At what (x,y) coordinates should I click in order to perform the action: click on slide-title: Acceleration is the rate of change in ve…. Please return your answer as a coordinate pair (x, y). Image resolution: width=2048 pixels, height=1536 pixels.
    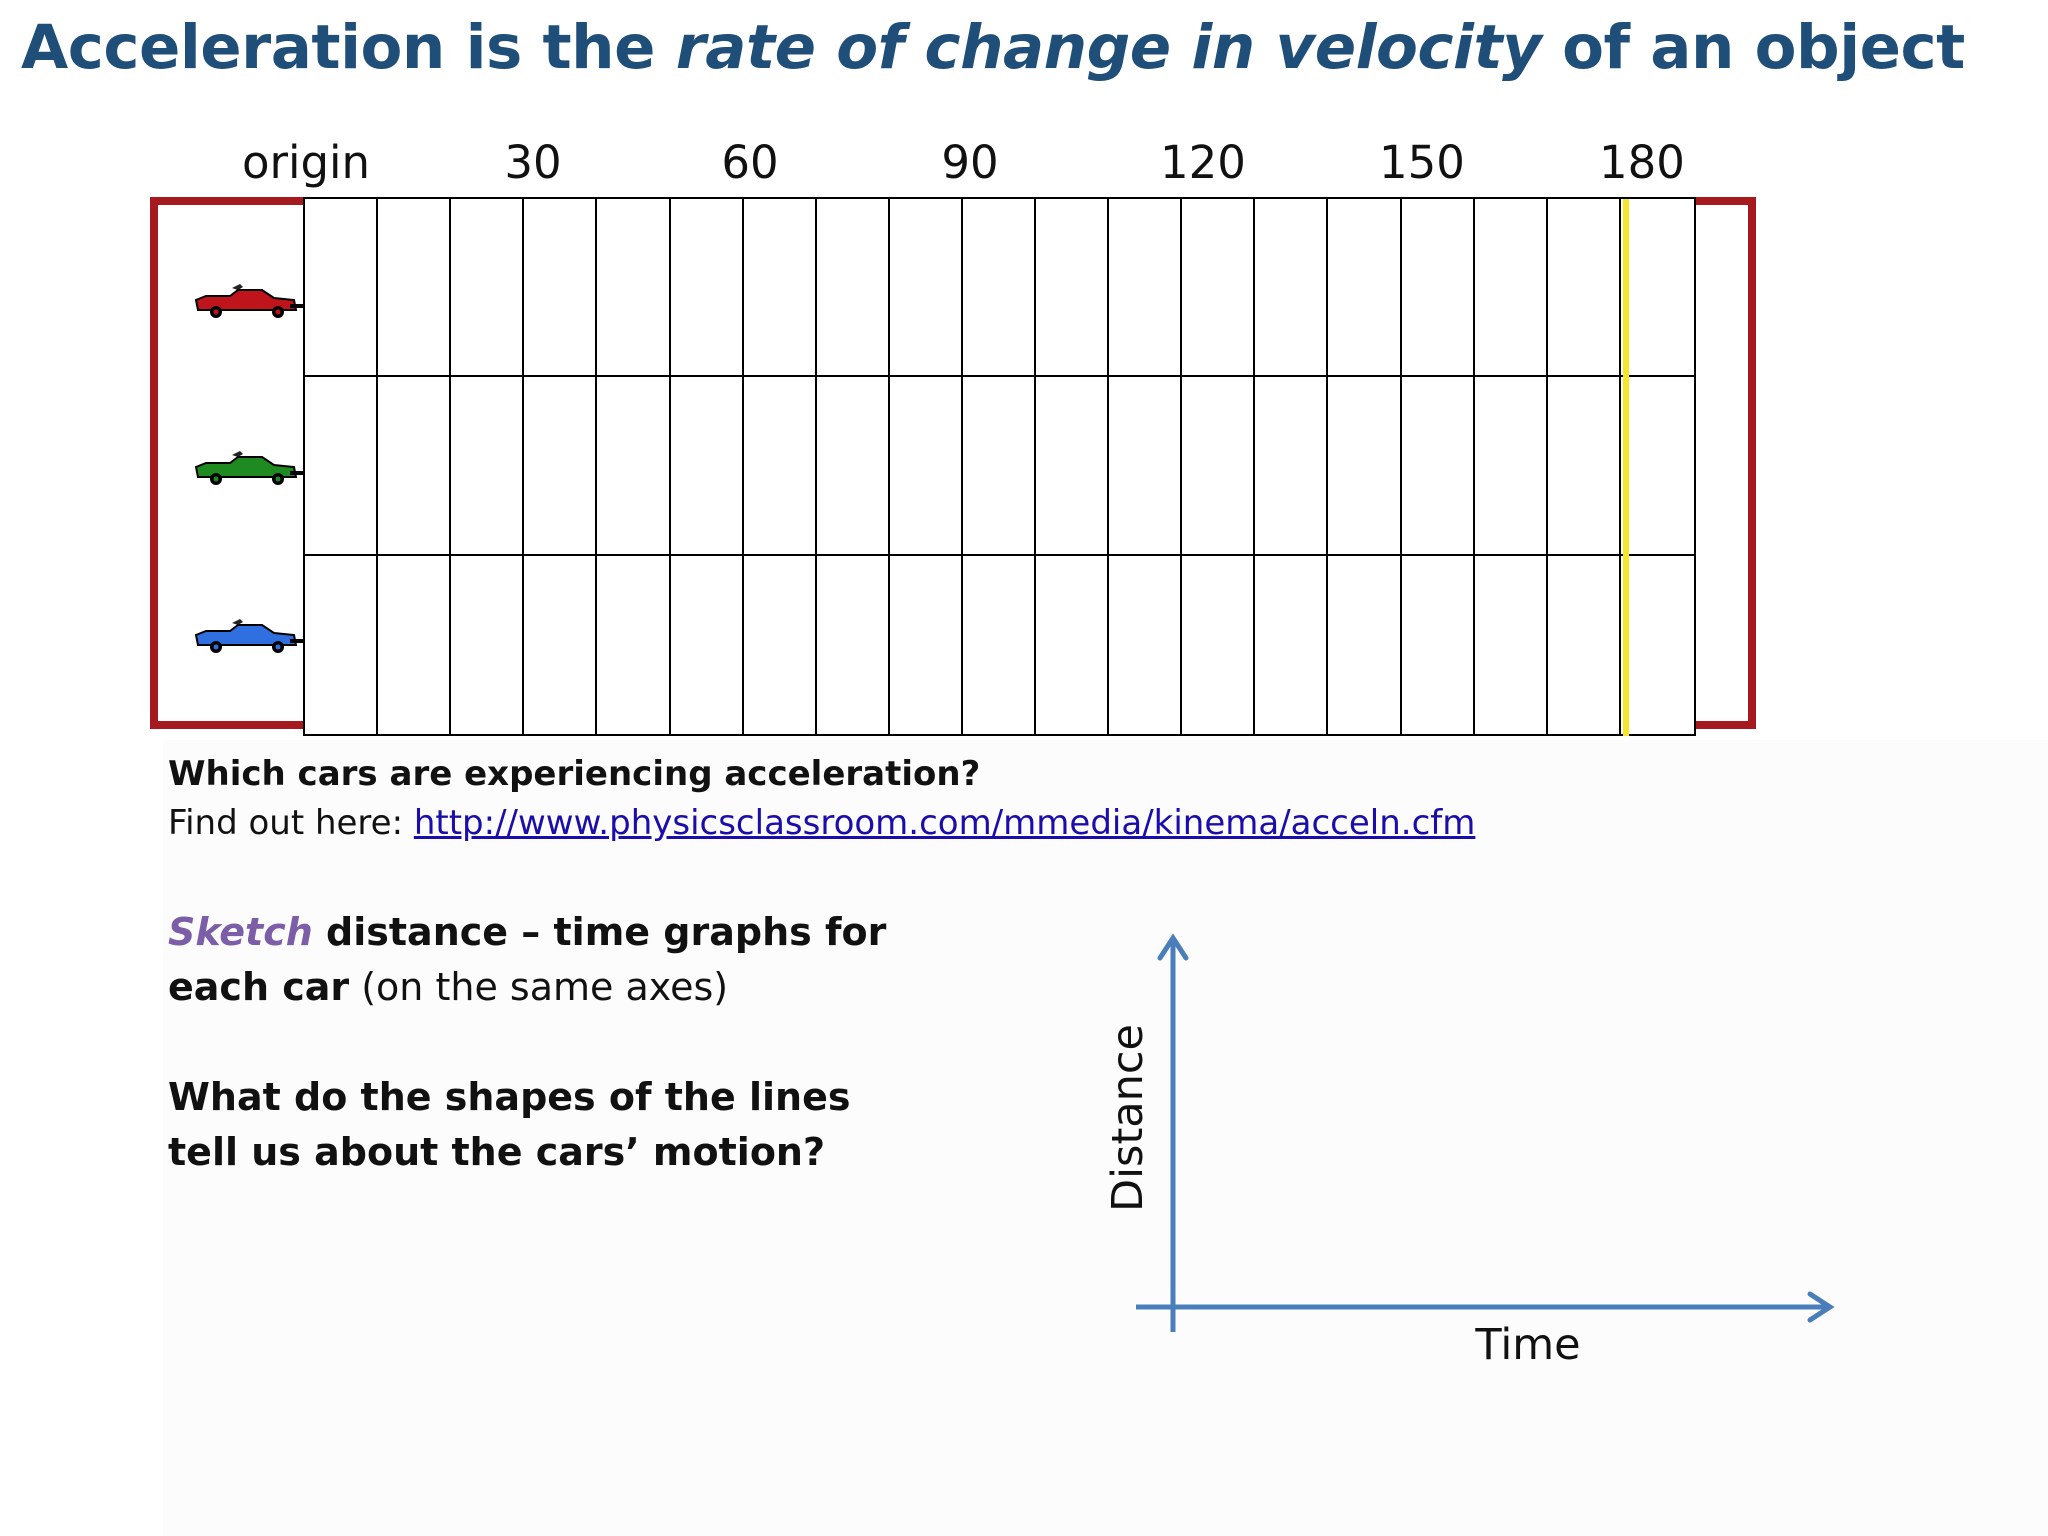
    Looking at the image, I should click on (993, 47).